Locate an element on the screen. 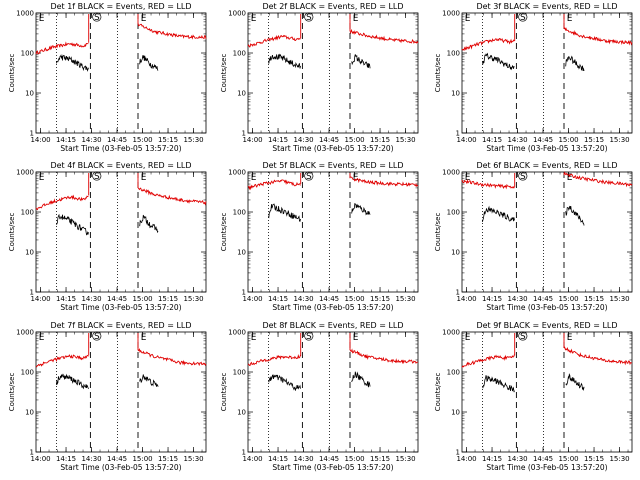 The width and height of the screenshot is (640, 480). panel-title: Det 1f BLACK = Events, RED = LLD is located at coordinates (120, 6).